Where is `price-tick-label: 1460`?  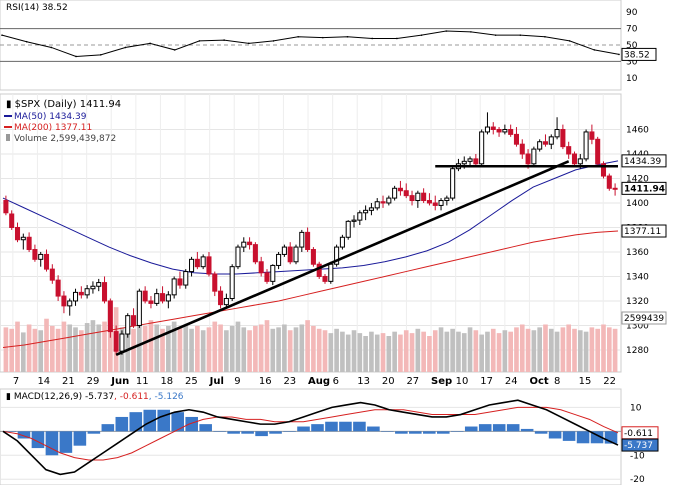
price-tick-label: 1460 is located at coordinates (637, 130).